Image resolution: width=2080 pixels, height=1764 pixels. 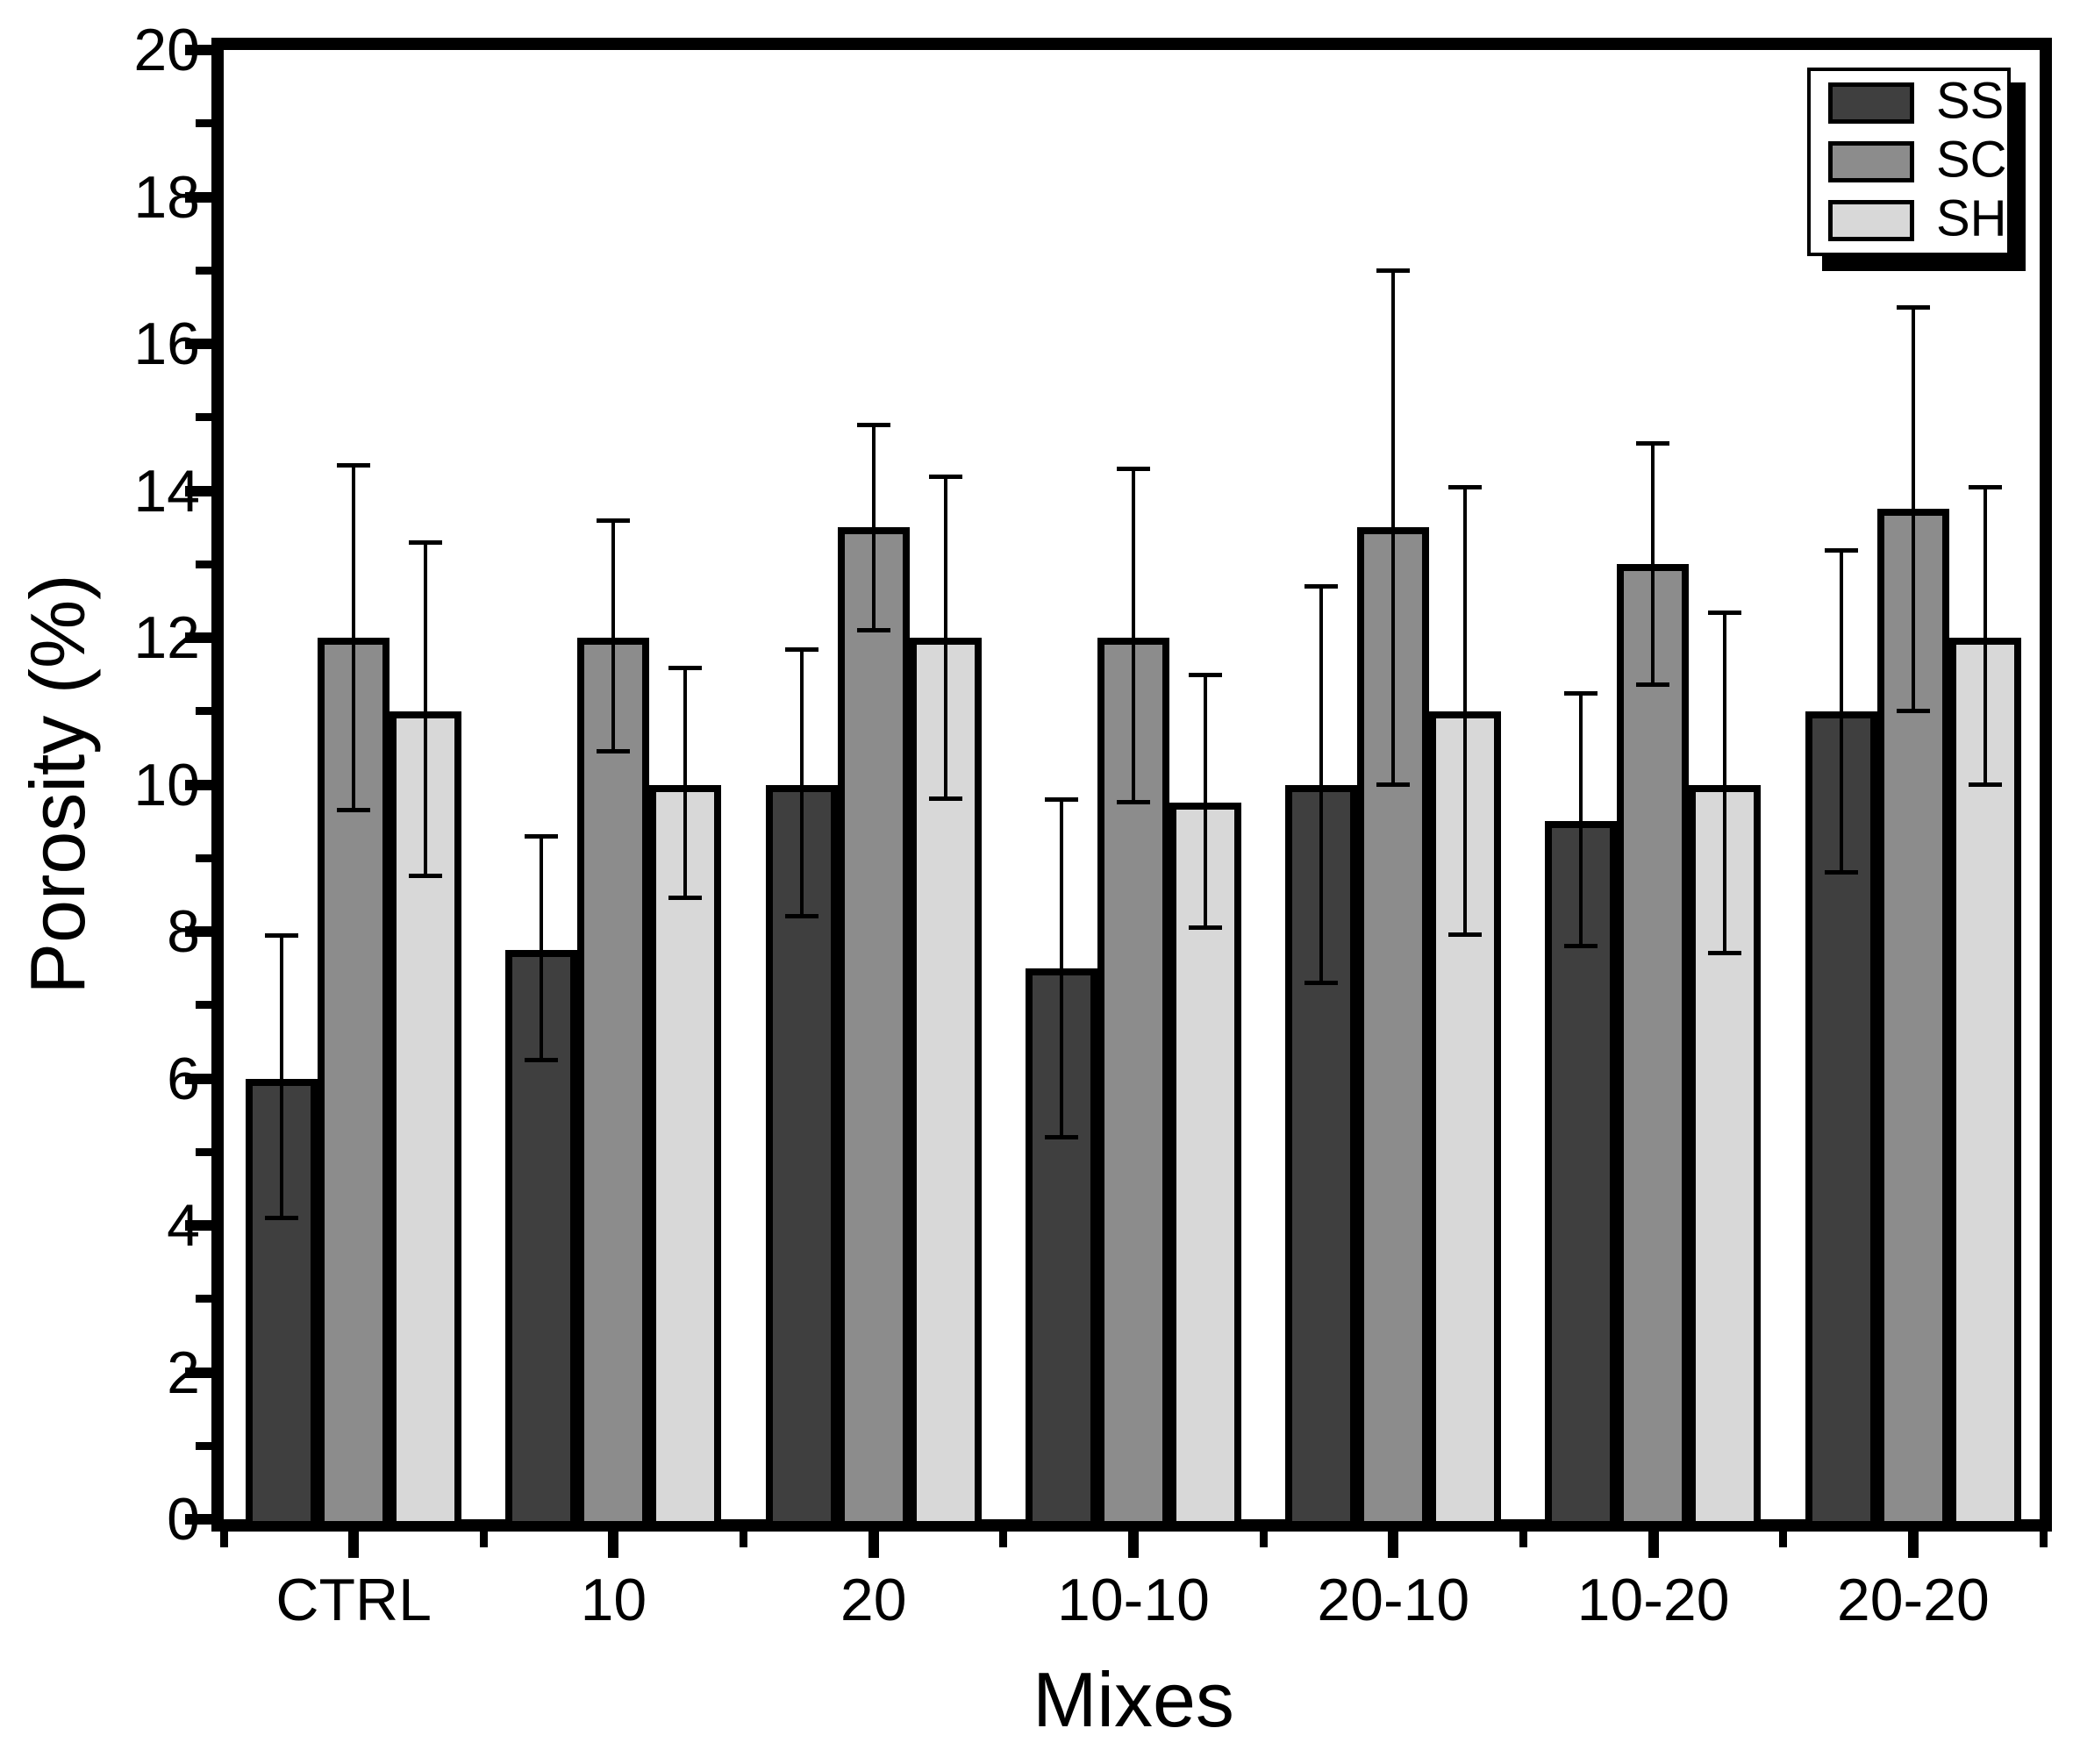 I want to click on error-bar-cap-bottom-SH-CTRL, so click(x=425, y=876).